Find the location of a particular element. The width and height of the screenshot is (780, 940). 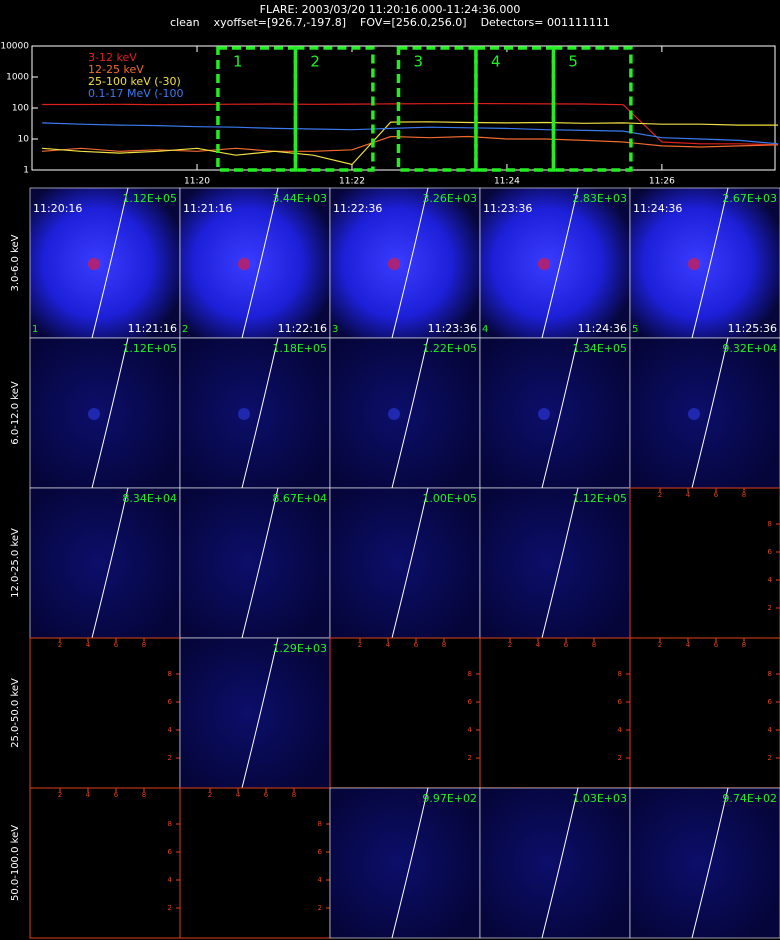

image-index: 5 is located at coordinates (635, 329).